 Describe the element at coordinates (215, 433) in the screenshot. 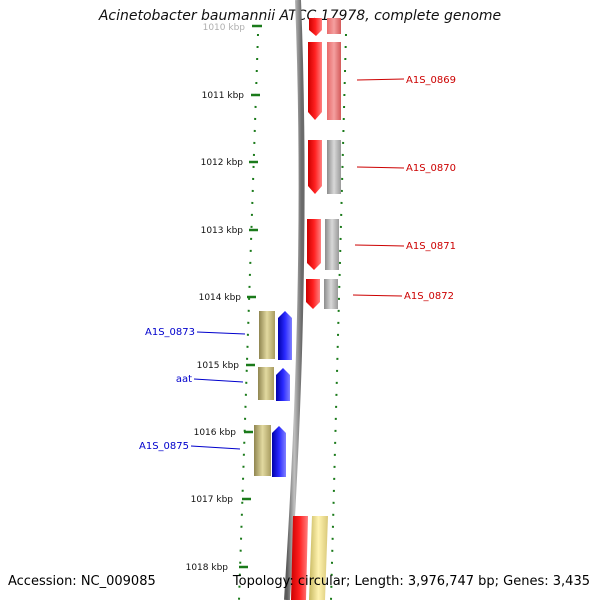

I see `tick-label: 1016 kbp` at that location.